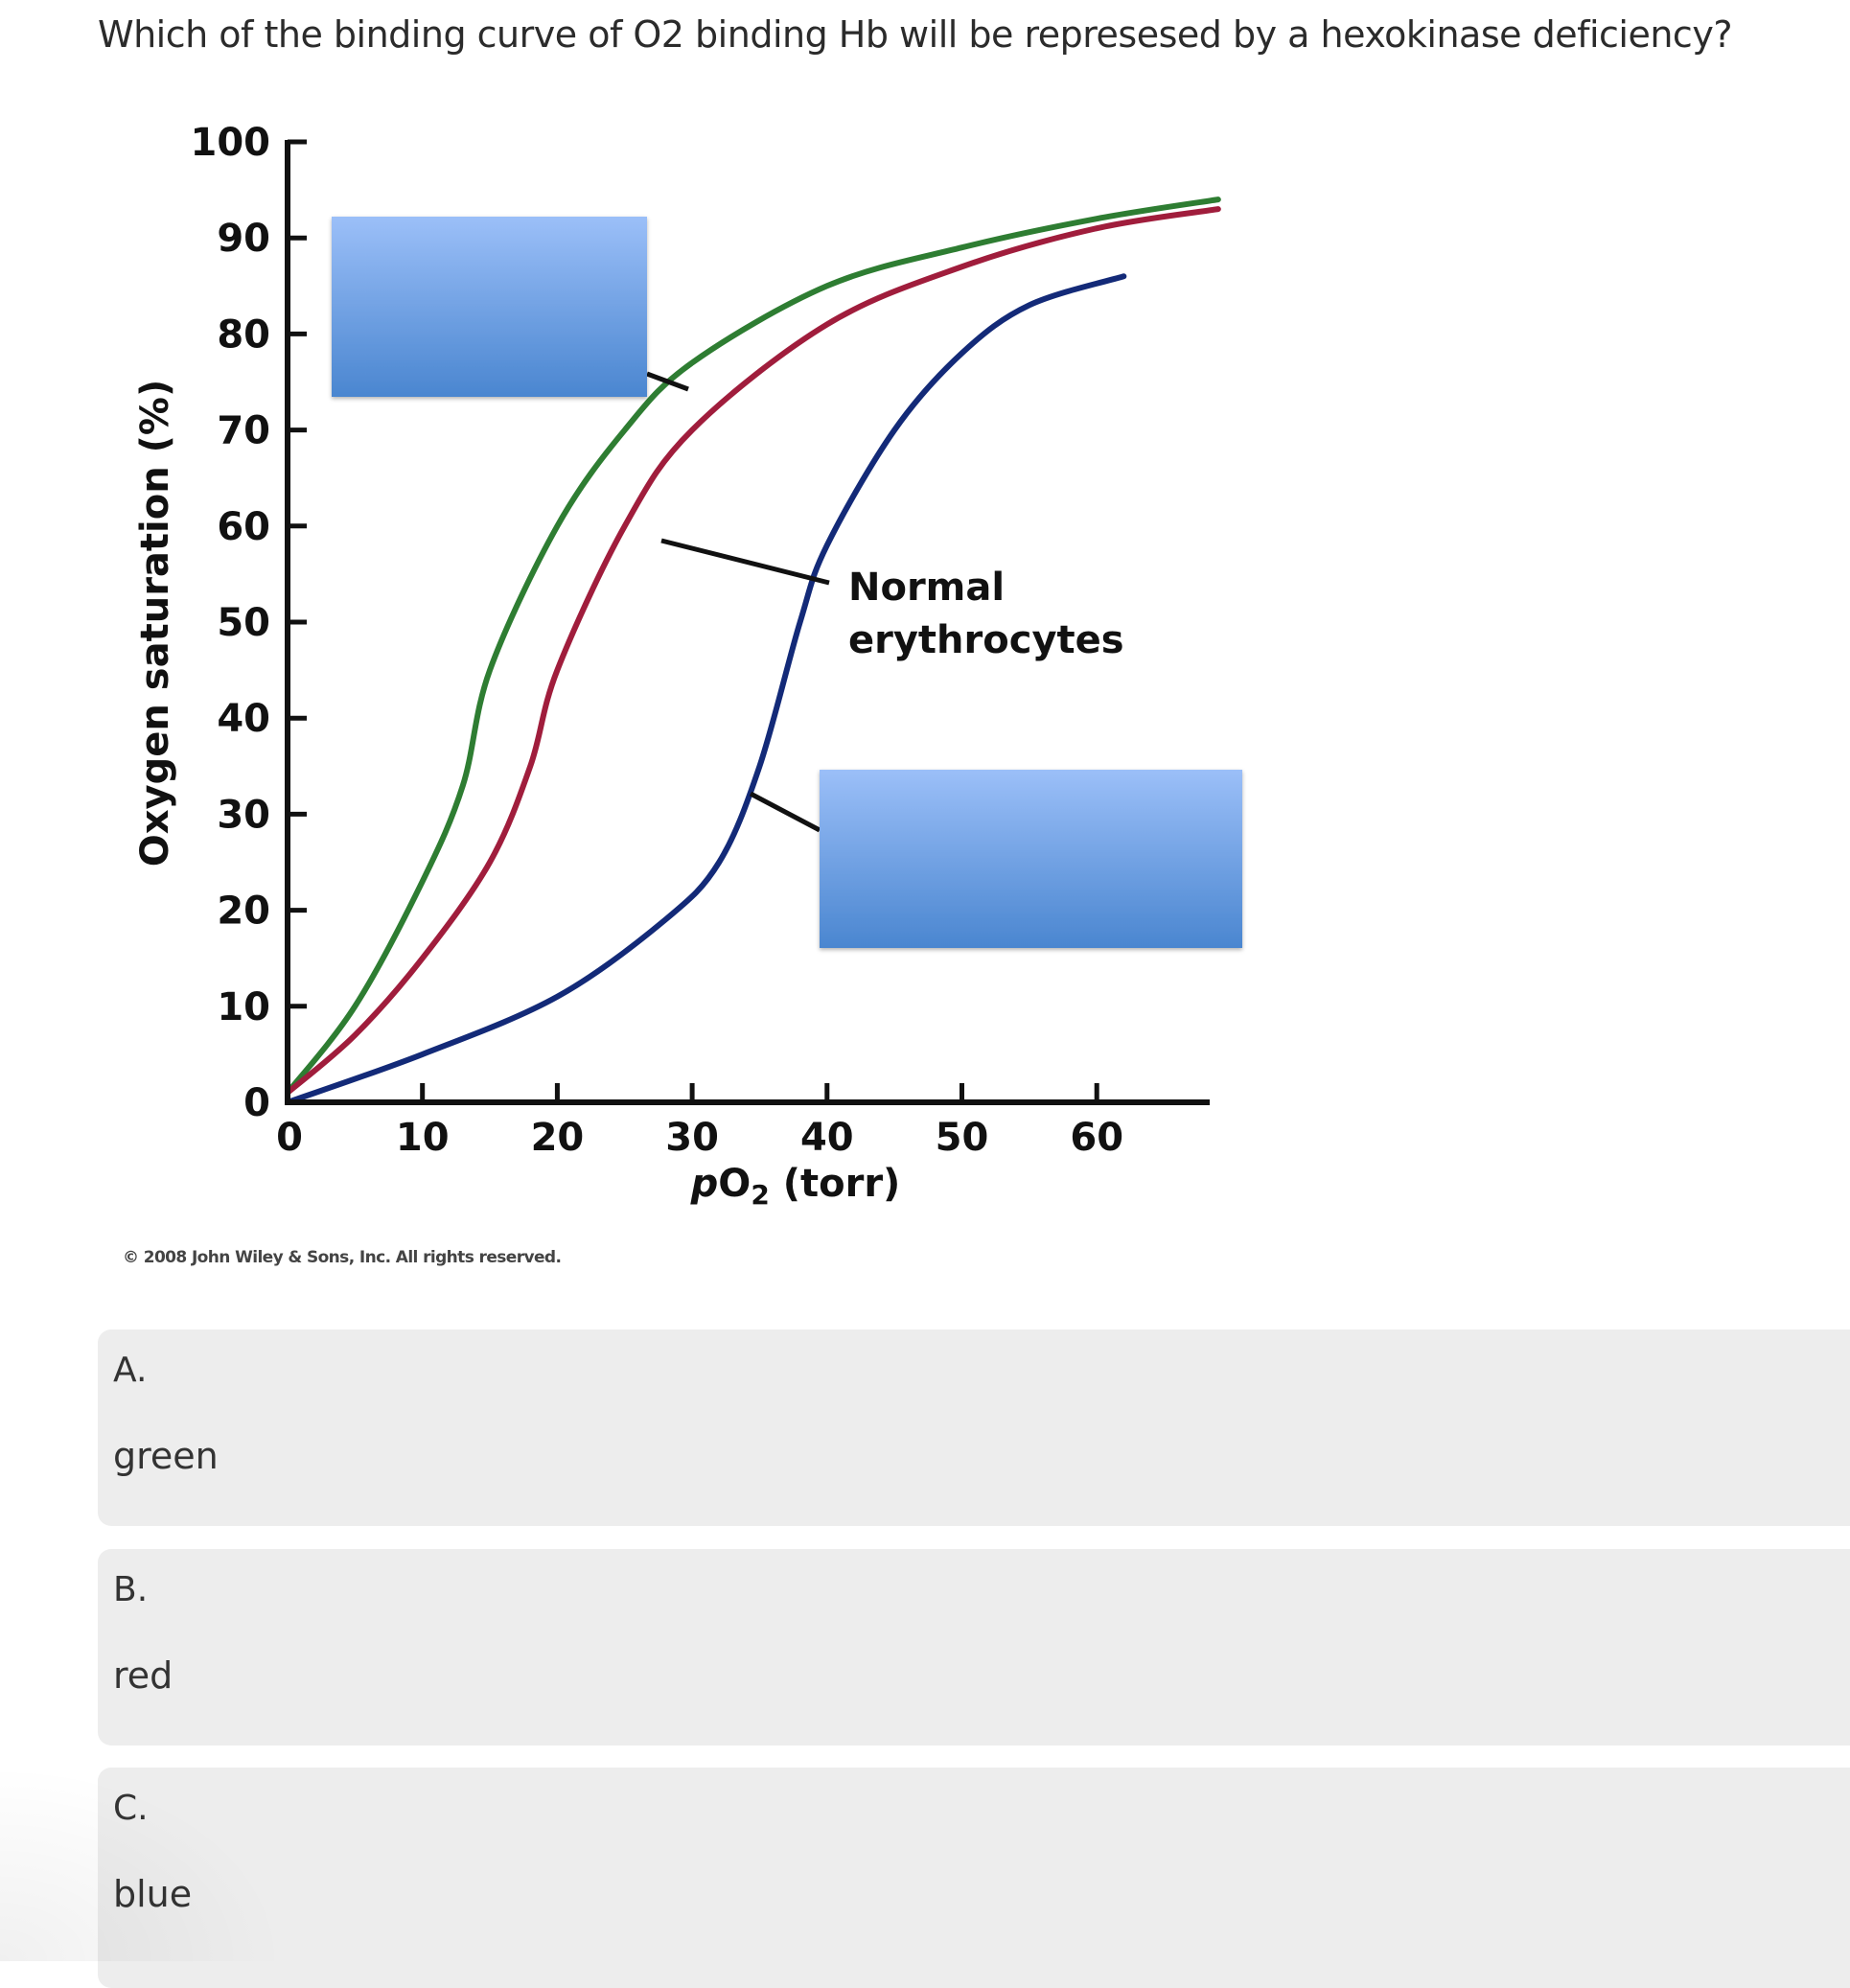  Describe the element at coordinates (256, 1103) in the screenshot. I see `y-tick-label: 0` at that location.